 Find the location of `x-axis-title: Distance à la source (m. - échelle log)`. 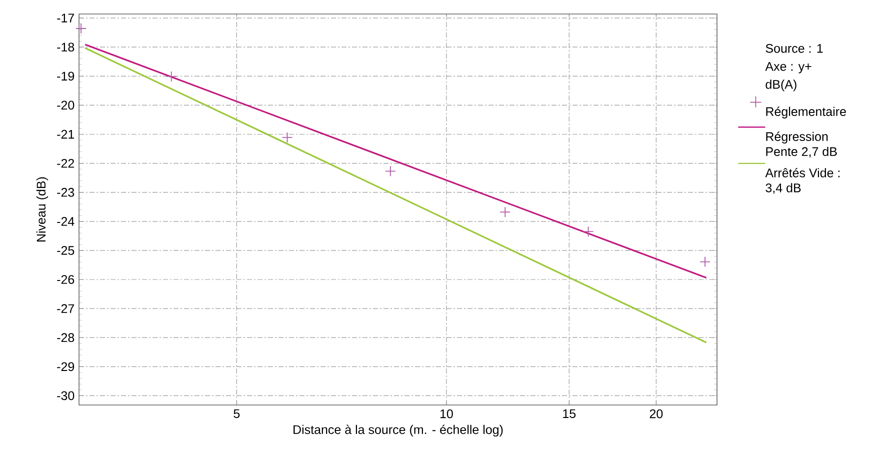

x-axis-title: Distance à la source (m. - échelle log) is located at coordinates (398, 430).